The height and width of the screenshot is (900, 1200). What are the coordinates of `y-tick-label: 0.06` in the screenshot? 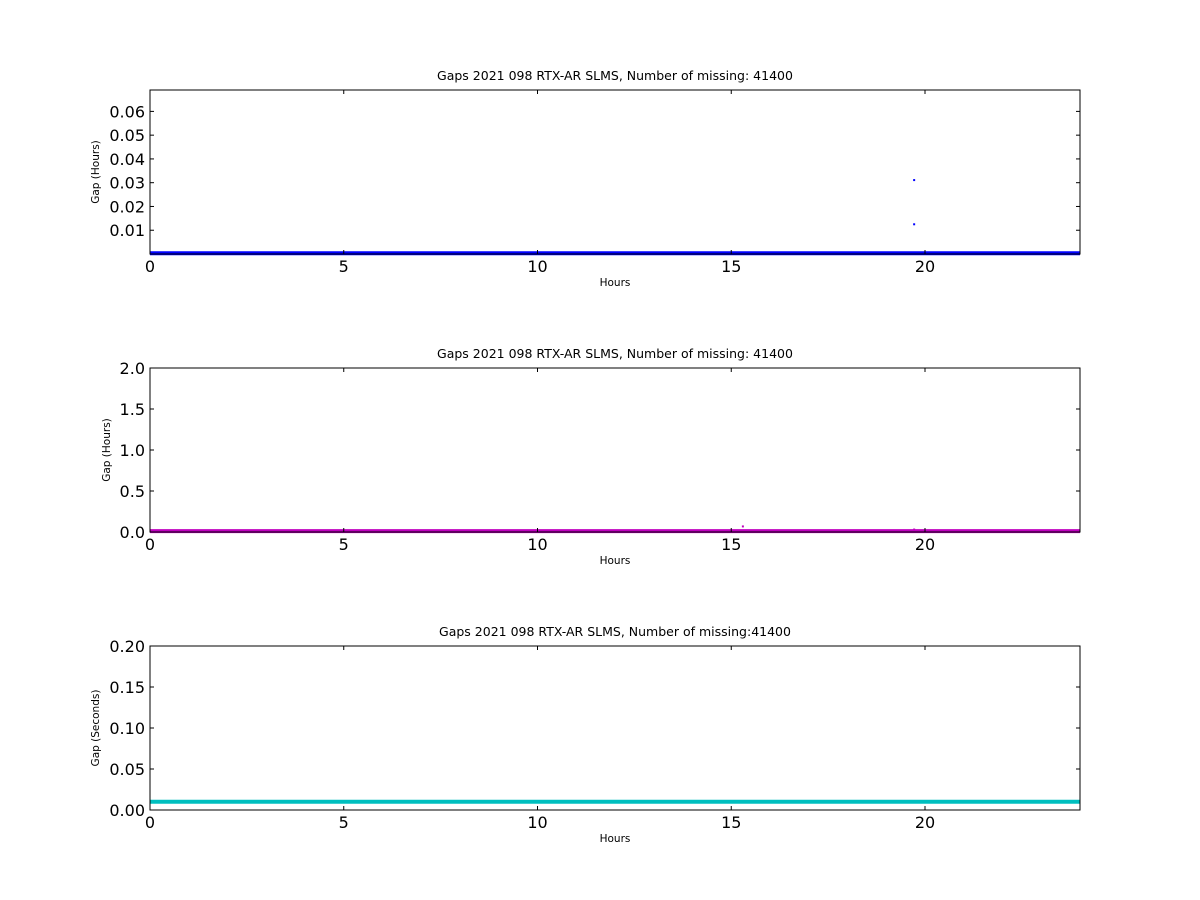 It's located at (127, 111).